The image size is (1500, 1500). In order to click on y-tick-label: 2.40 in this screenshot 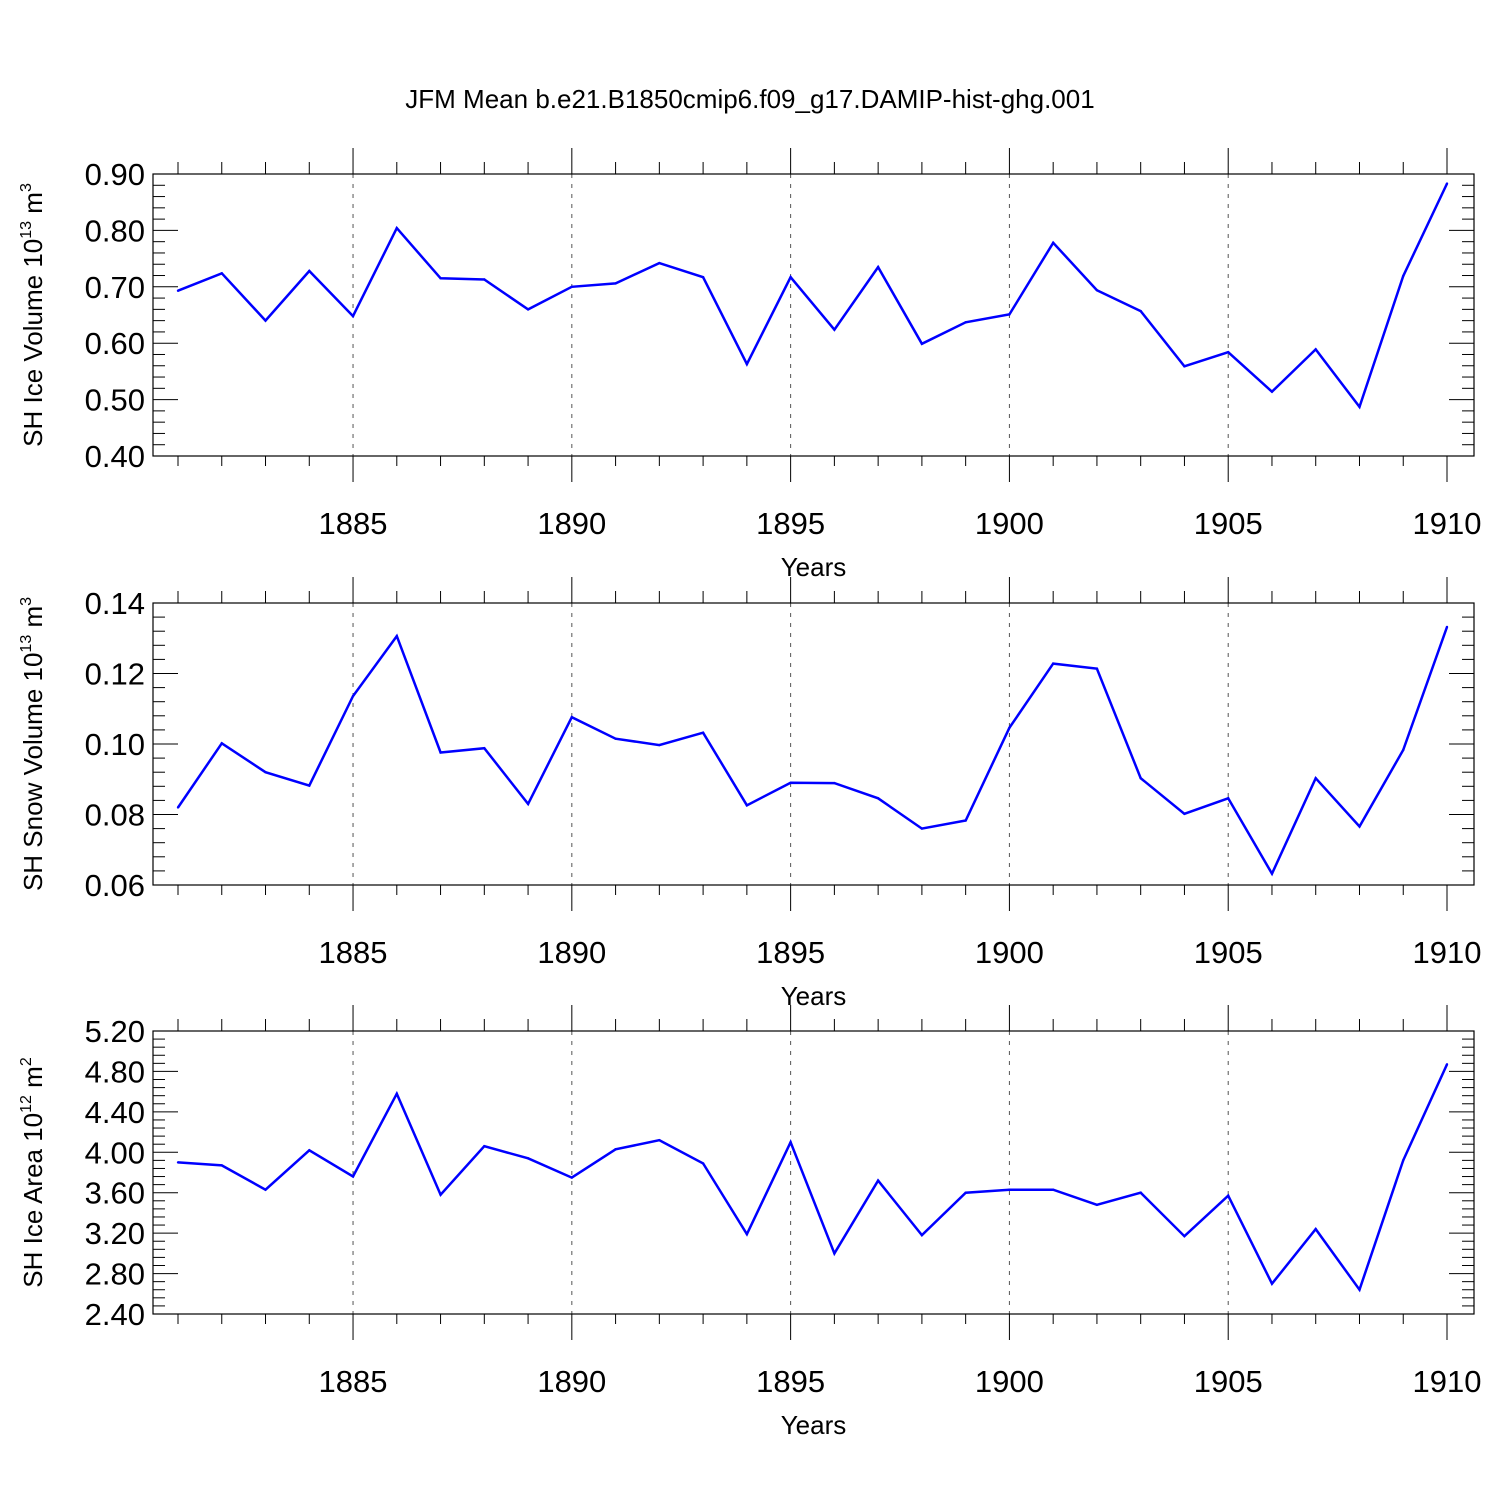, I will do `click(115, 1314)`.